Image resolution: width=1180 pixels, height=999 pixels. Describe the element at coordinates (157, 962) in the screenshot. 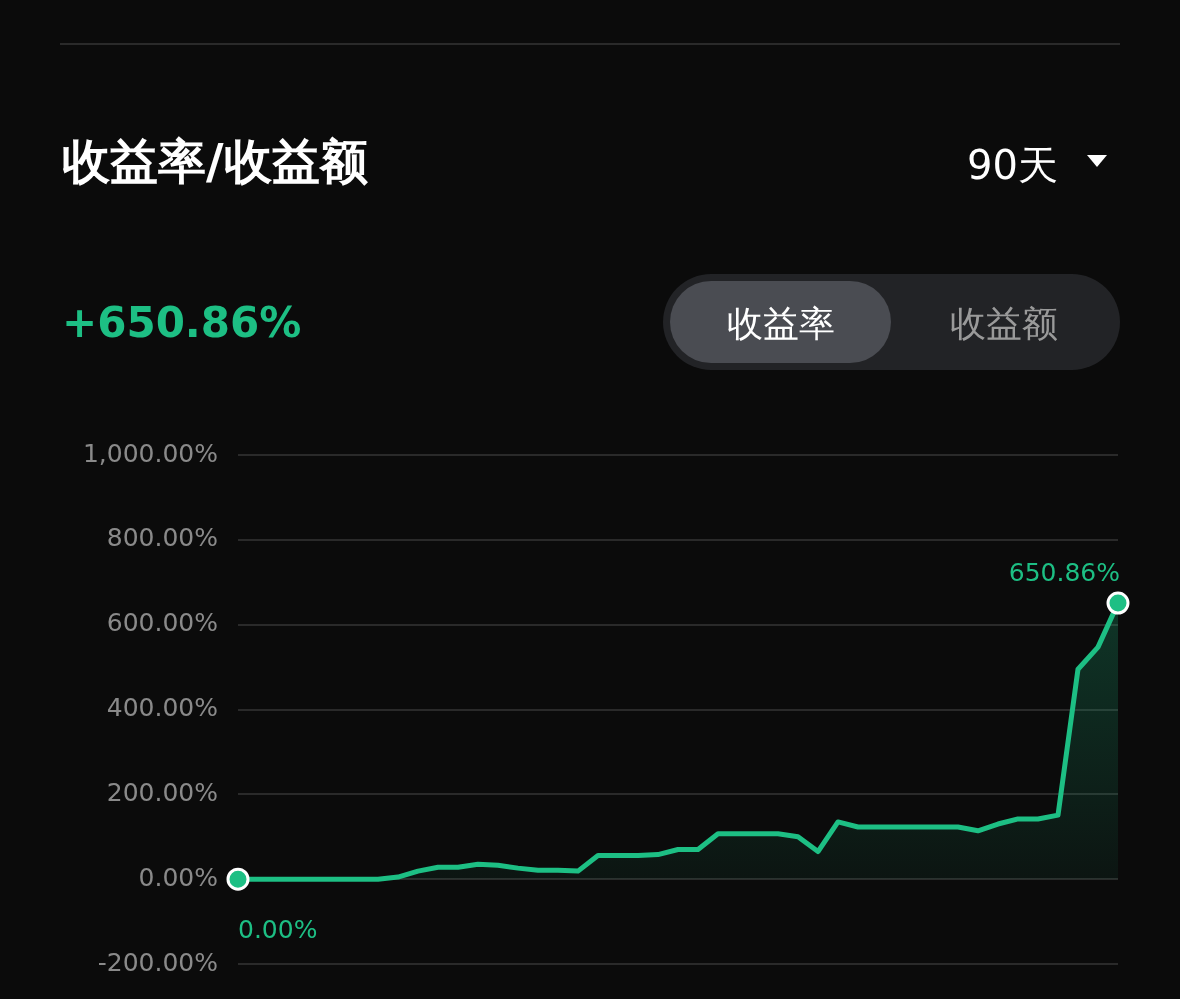

I see `y-tick-label: -200.00%` at that location.